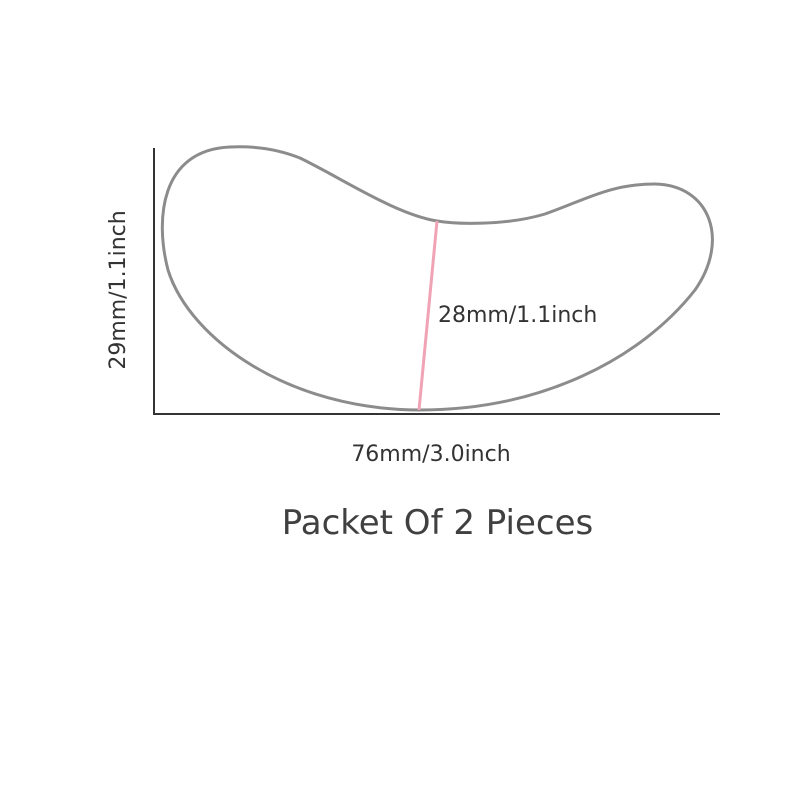 The height and width of the screenshot is (800, 800). Describe the element at coordinates (118, 289) in the screenshot. I see `height-label: 29mm/1.1inch` at that location.